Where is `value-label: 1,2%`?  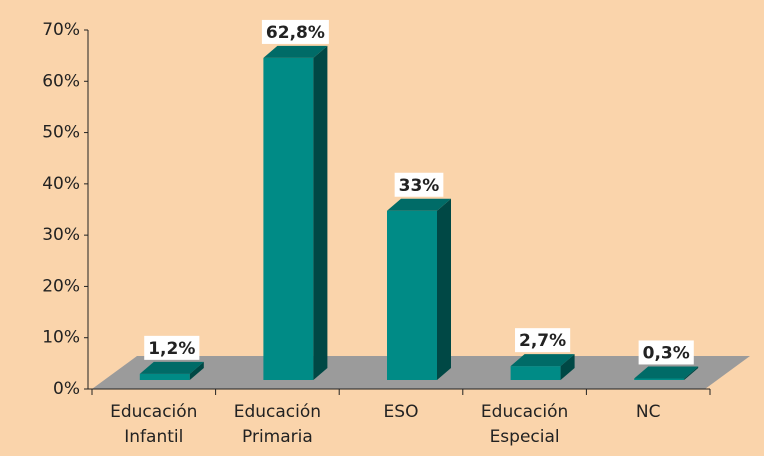 value-label: 1,2% is located at coordinates (171, 349).